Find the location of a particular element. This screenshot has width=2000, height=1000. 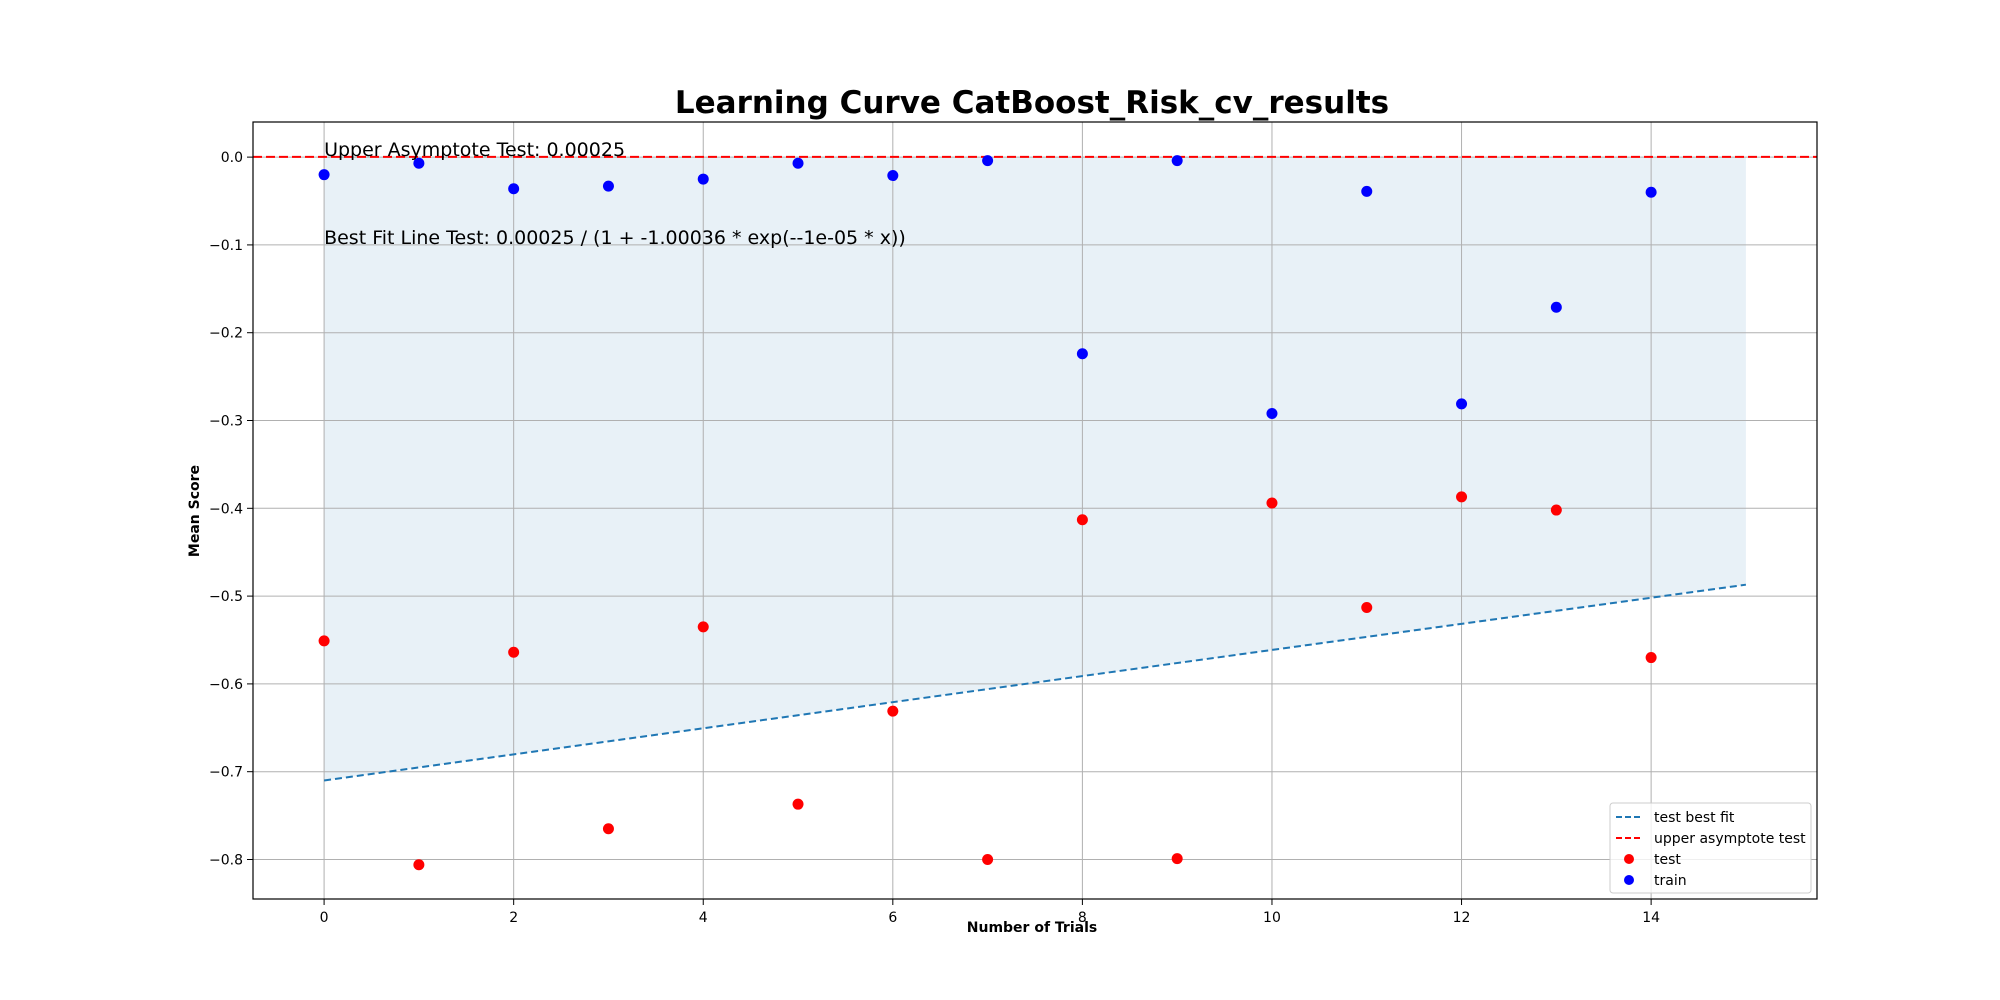

legend-label: test is located at coordinates (1667, 860).